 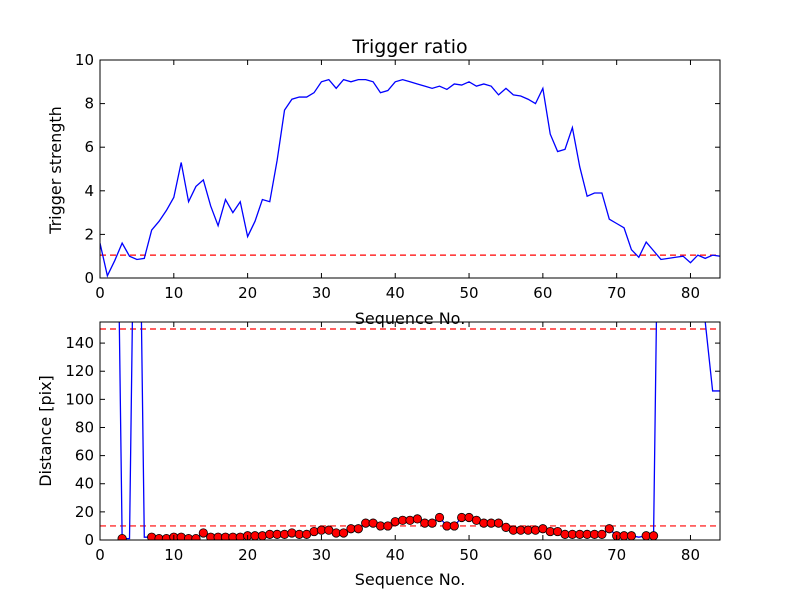 I want to click on distance-x-axis-label: Sequence No., so click(x=410, y=579).